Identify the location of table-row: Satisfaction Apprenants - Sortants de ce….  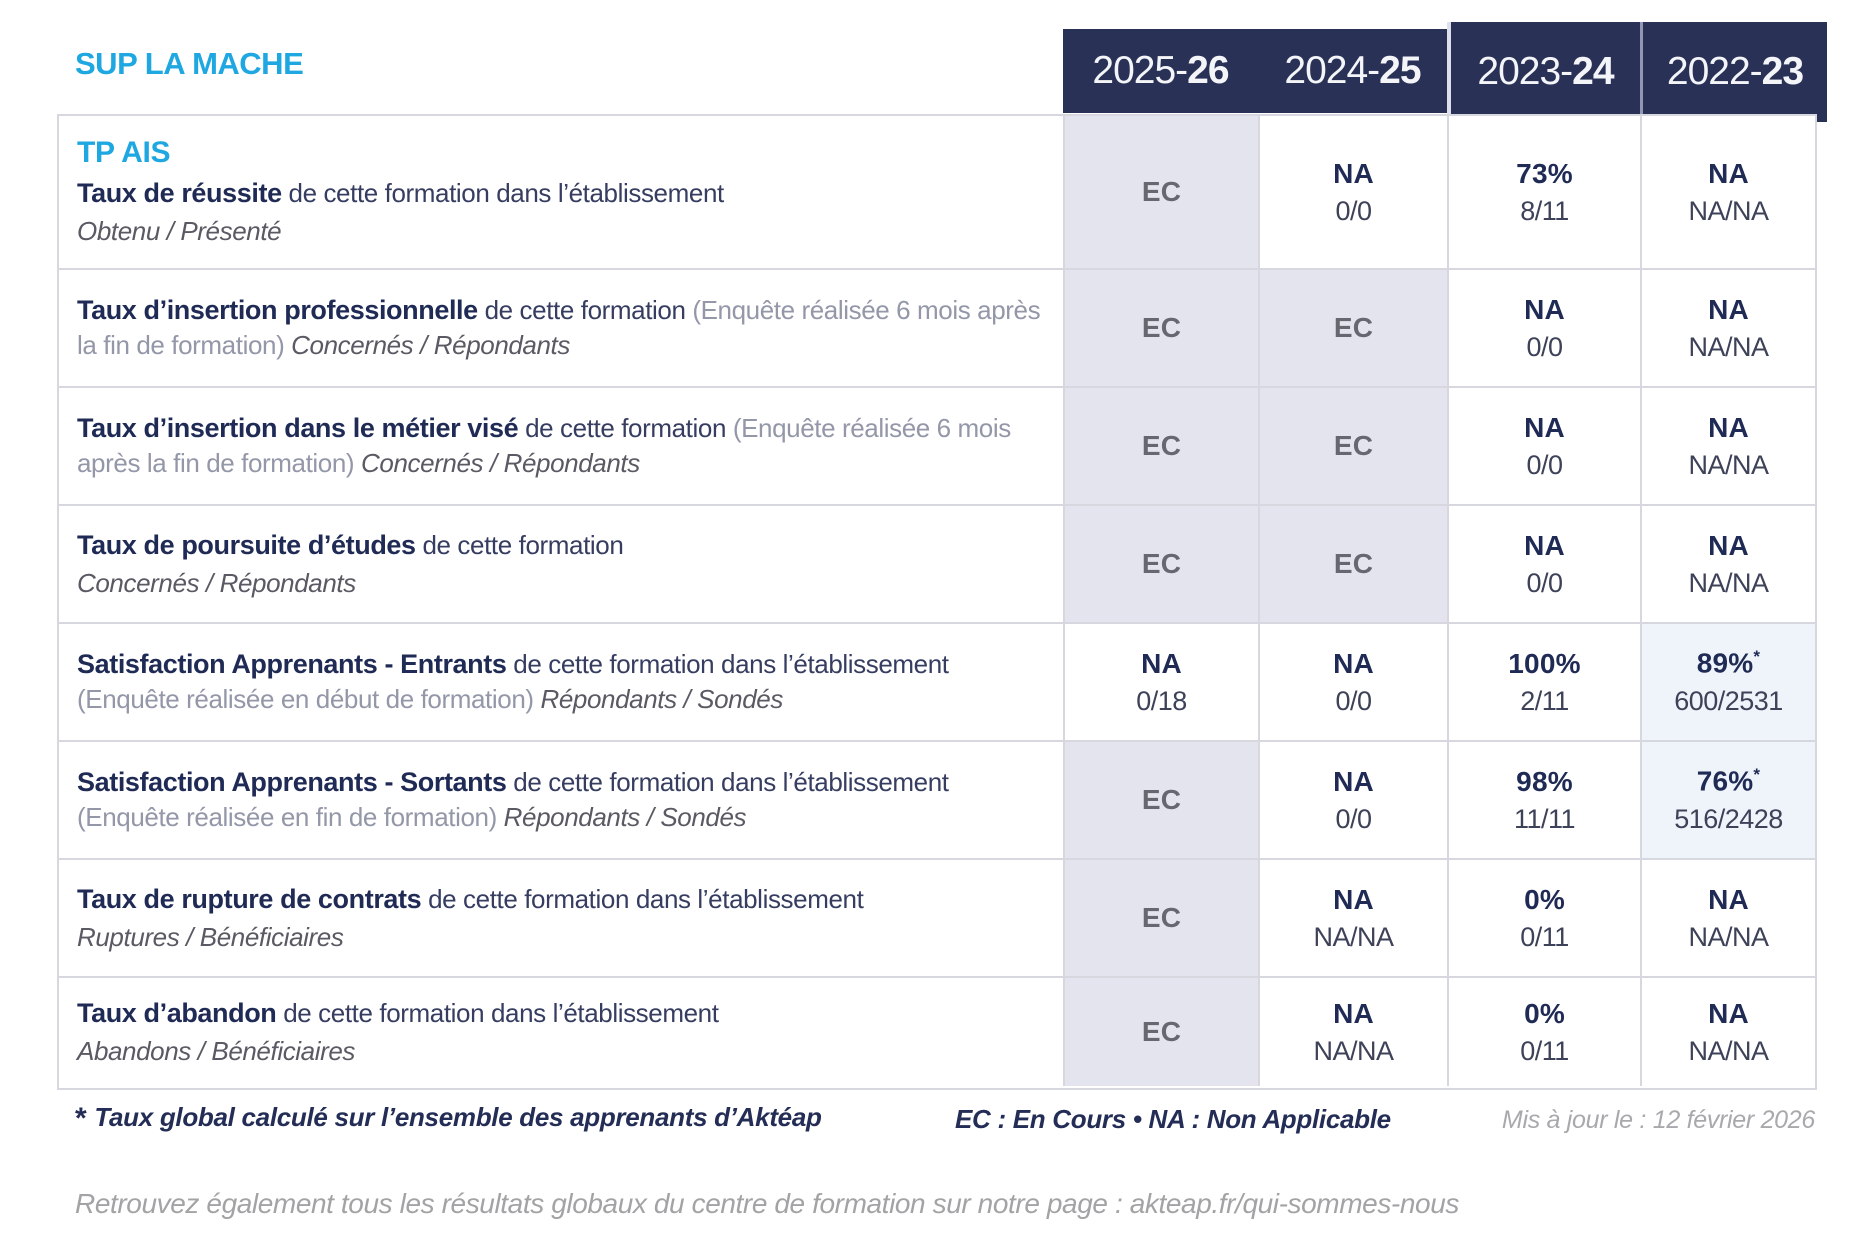
(937, 799).